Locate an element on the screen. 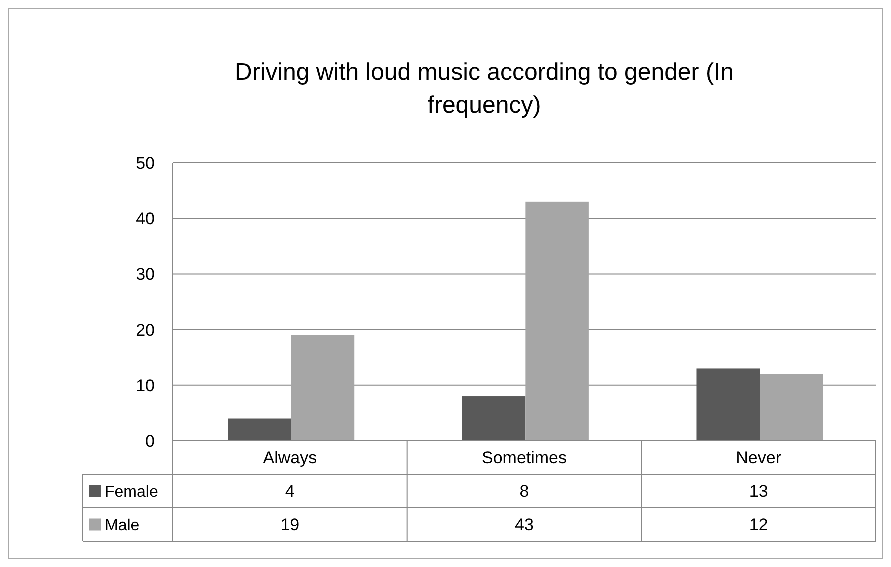  y-tick-label: 10 is located at coordinates (145, 386).